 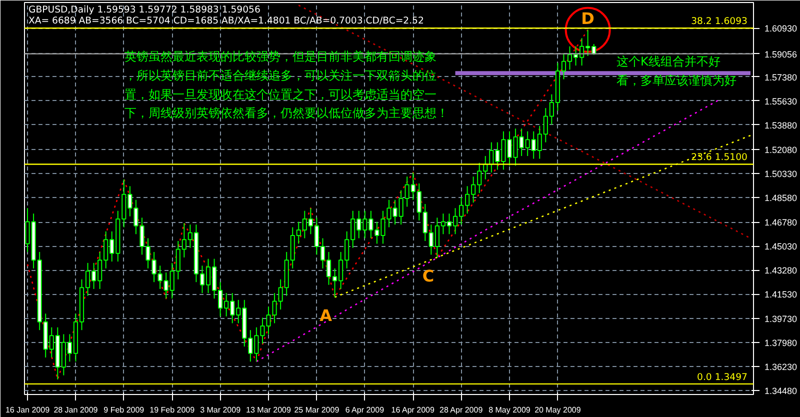 What do you see at coordinates (509, 410) in the screenshot?
I see `x-tick-label: 8 May 2009` at bounding box center [509, 410].